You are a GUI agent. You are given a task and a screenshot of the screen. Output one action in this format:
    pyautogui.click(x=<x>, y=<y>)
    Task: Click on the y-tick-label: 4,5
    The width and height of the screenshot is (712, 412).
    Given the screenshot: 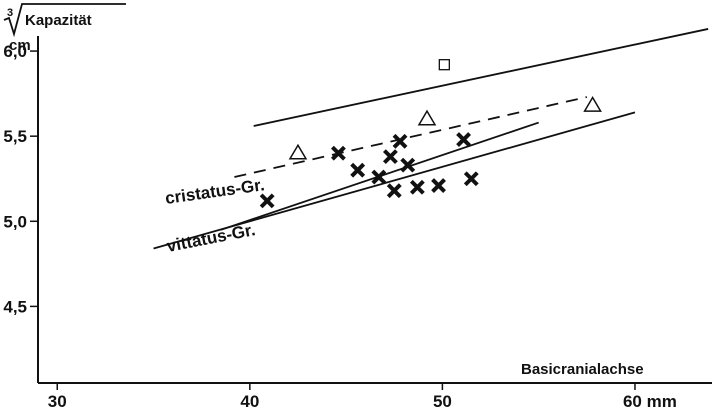 What is the action you would take?
    pyautogui.click(x=15, y=306)
    